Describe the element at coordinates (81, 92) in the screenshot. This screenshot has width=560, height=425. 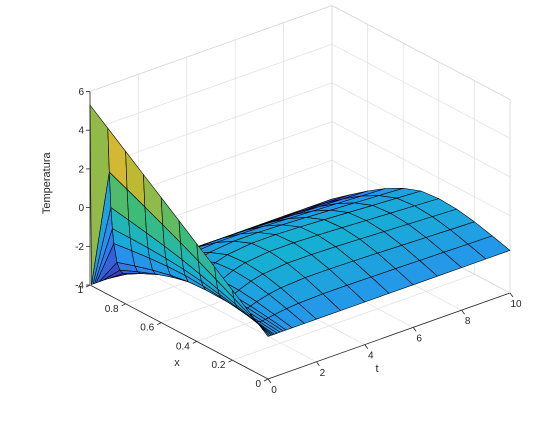
I see `z-tick-label: 6` at that location.